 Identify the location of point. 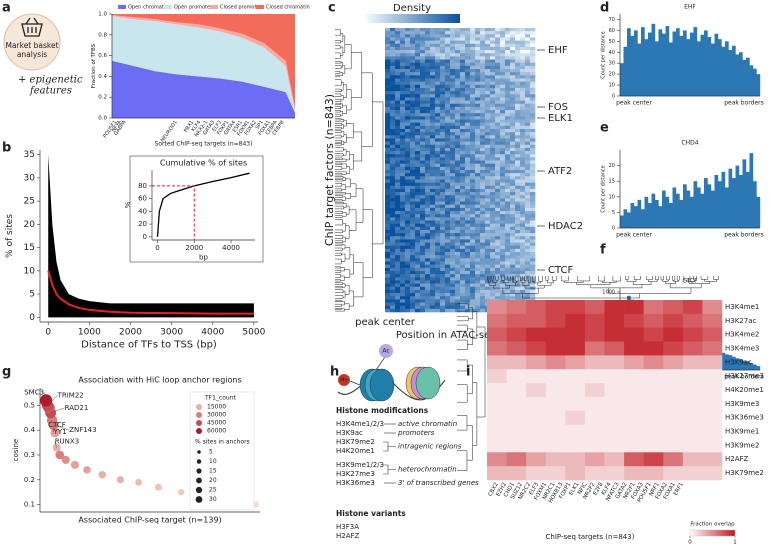
(74, 464).